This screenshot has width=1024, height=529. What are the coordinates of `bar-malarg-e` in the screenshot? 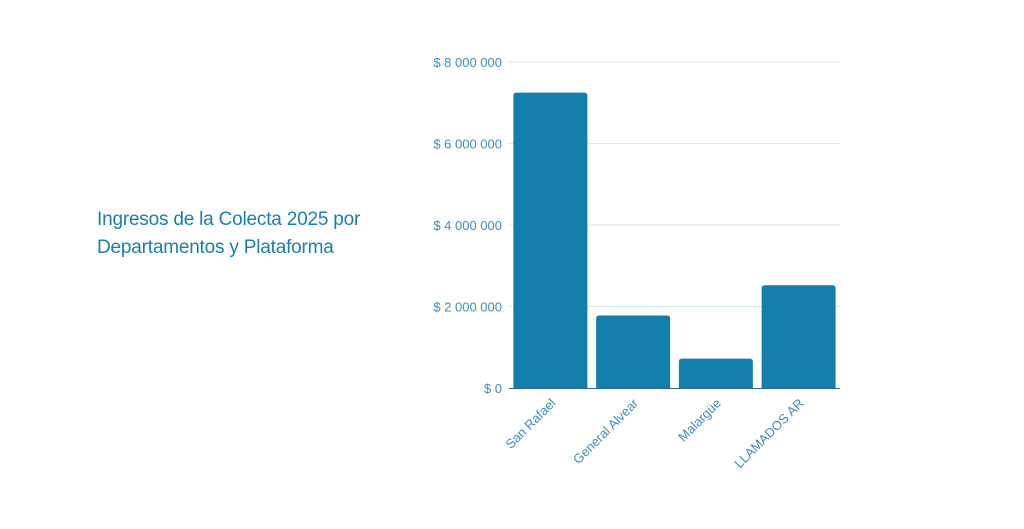 It's located at (715, 373).